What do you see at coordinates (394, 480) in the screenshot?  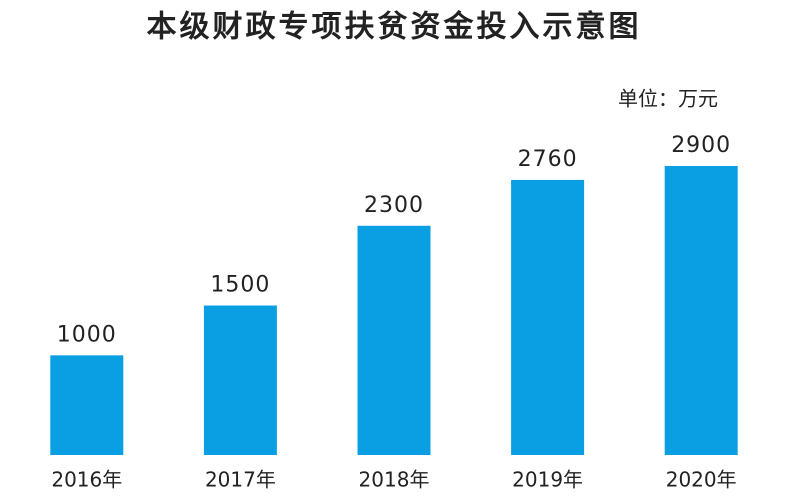 I see `x-tick-label: 2018年` at bounding box center [394, 480].